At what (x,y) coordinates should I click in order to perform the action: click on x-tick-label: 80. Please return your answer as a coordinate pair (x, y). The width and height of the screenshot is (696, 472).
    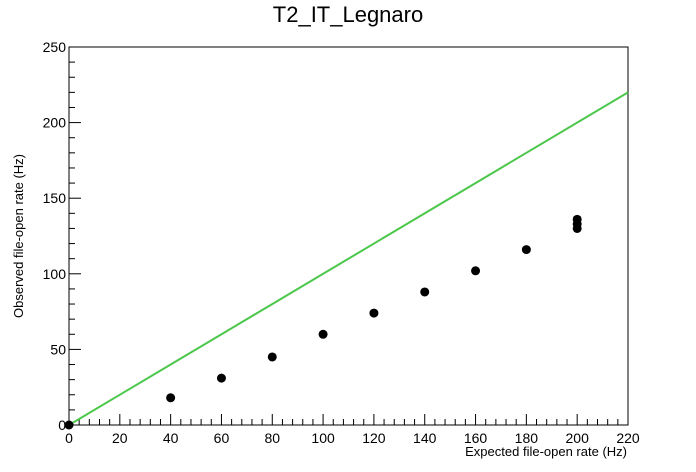
    Looking at the image, I should click on (272, 438).